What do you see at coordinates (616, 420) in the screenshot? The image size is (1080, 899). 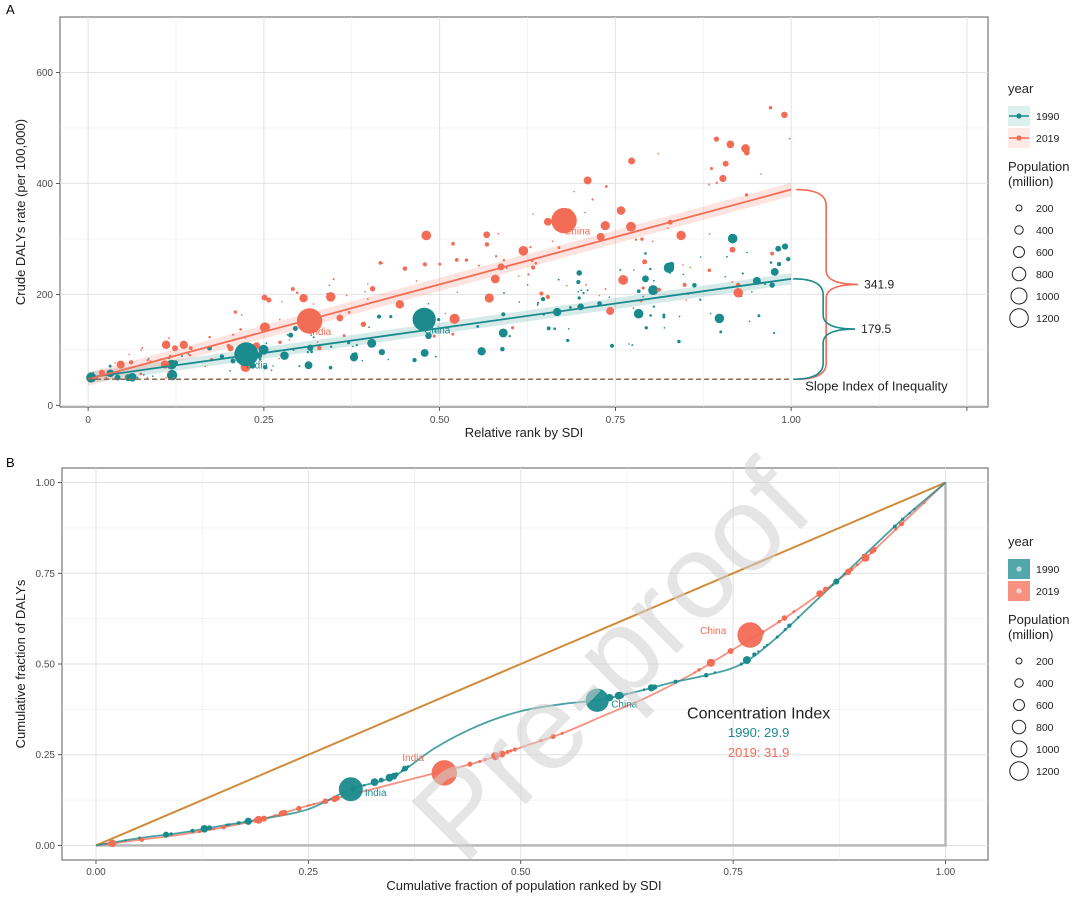 I see `x-tick-label: 0.75` at bounding box center [616, 420].